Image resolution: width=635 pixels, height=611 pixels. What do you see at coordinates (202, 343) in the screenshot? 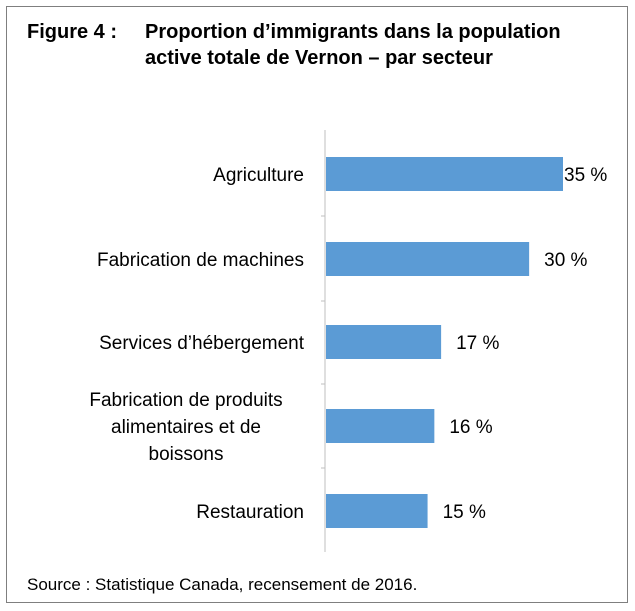
I see `category-label: Services d’hébergement` at bounding box center [202, 343].